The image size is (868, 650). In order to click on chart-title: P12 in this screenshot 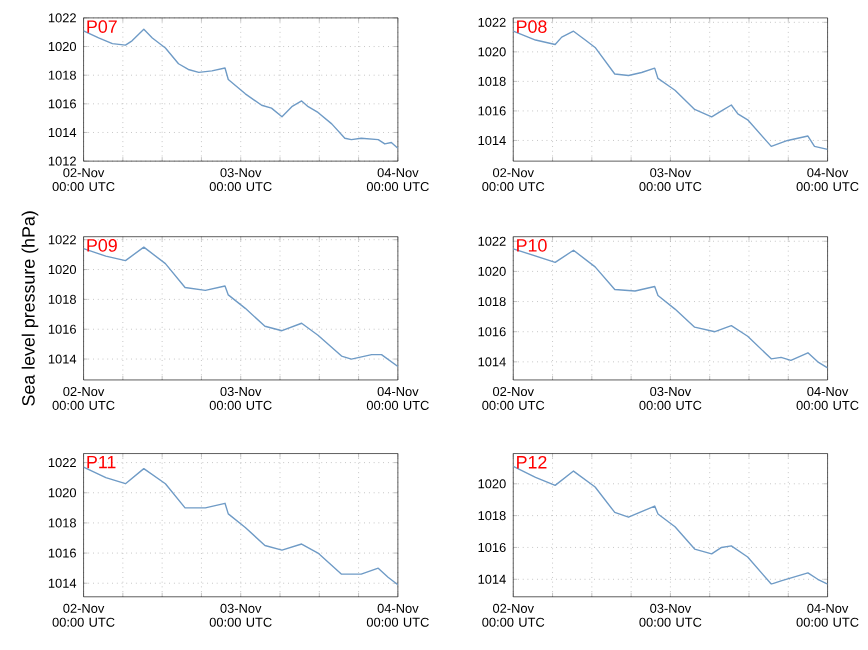, I will do `click(532, 462)`.